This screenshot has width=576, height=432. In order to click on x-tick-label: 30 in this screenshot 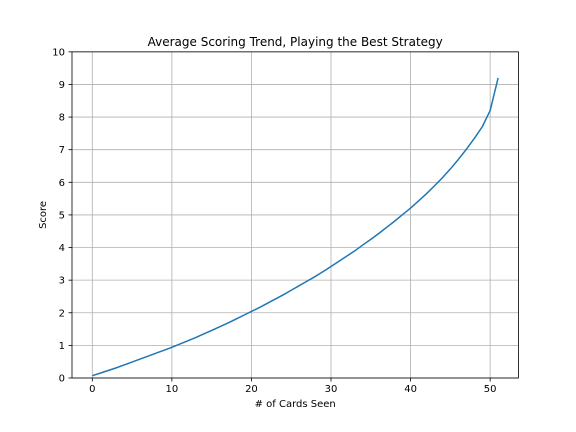, I will do `click(331, 389)`.